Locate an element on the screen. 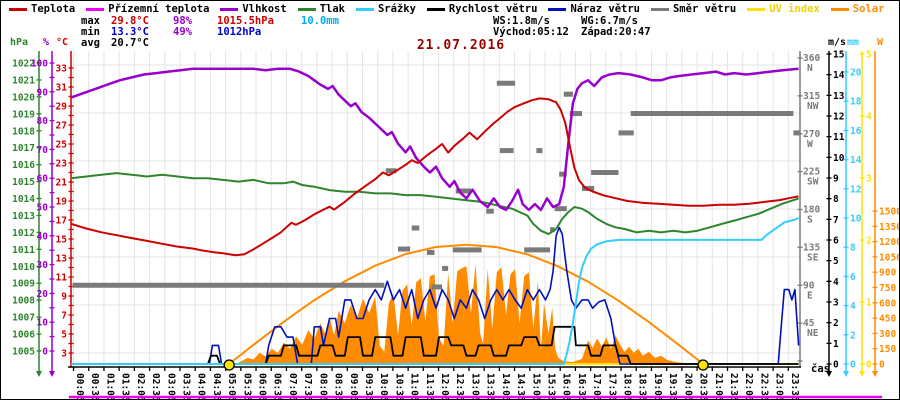 The width and height of the screenshot is (900, 400). svg-text: 17 is located at coordinates (61, 221).